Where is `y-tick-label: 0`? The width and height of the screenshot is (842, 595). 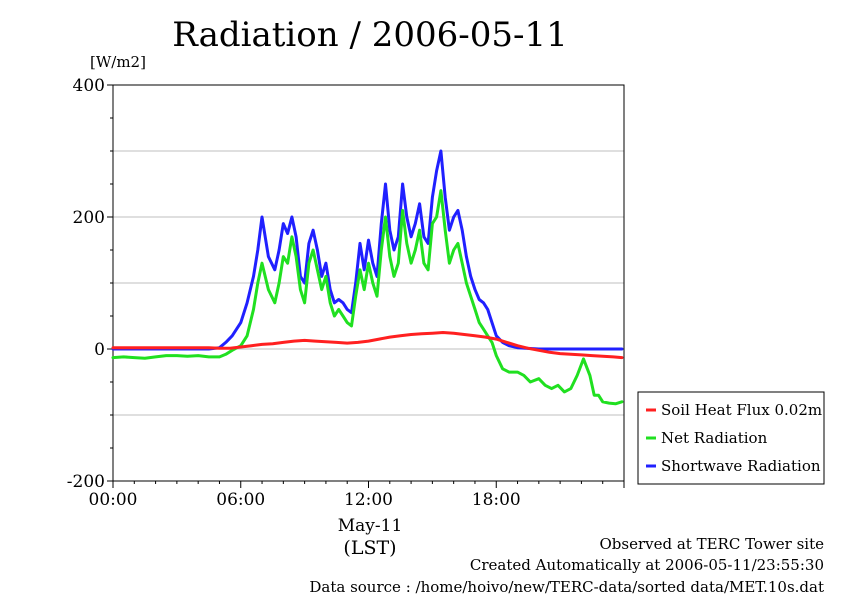 y-tick-label: 0 is located at coordinates (99, 350).